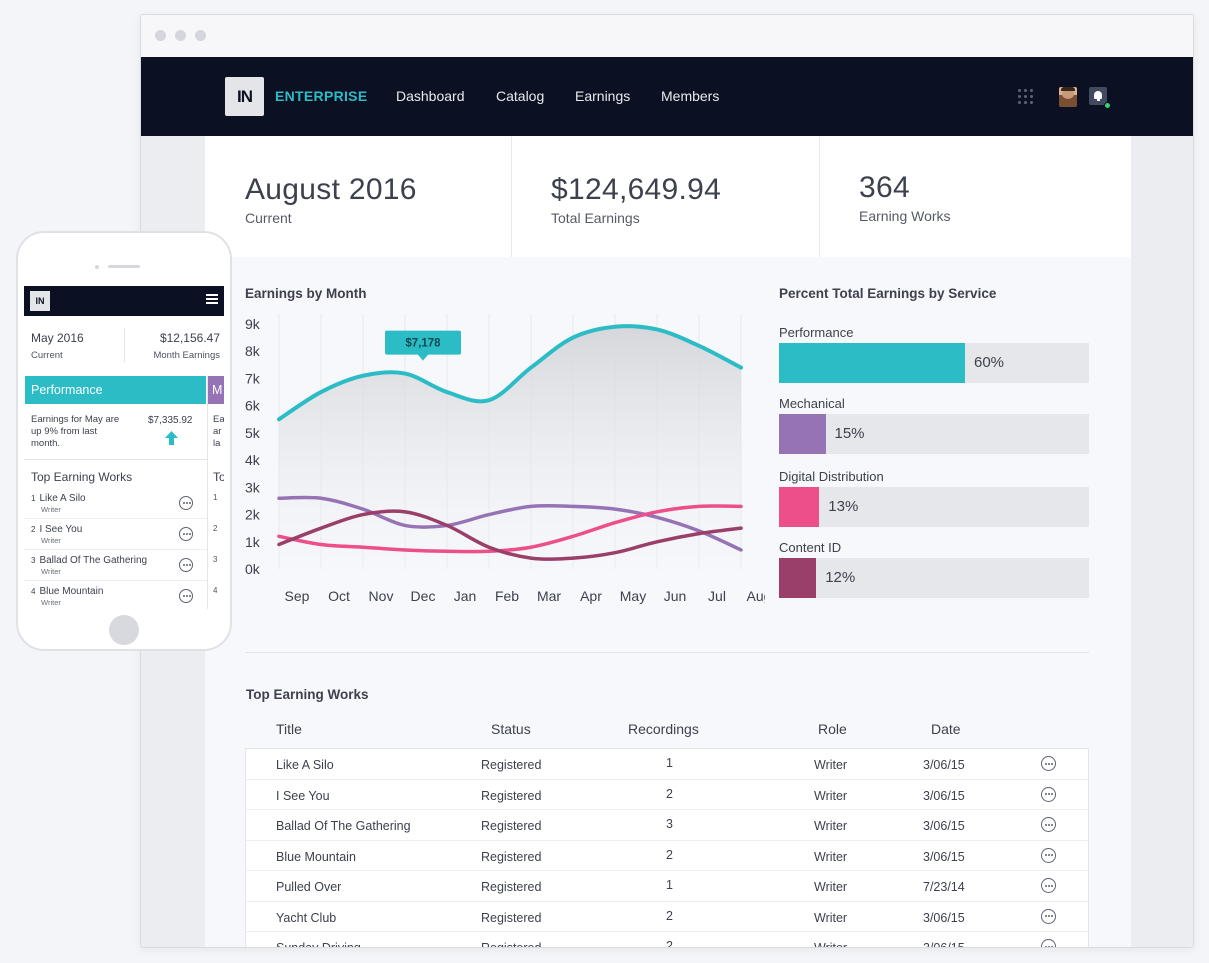 This screenshot has width=1209, height=963. Describe the element at coordinates (663, 729) in the screenshot. I see `col-recordings: Recordings` at that location.